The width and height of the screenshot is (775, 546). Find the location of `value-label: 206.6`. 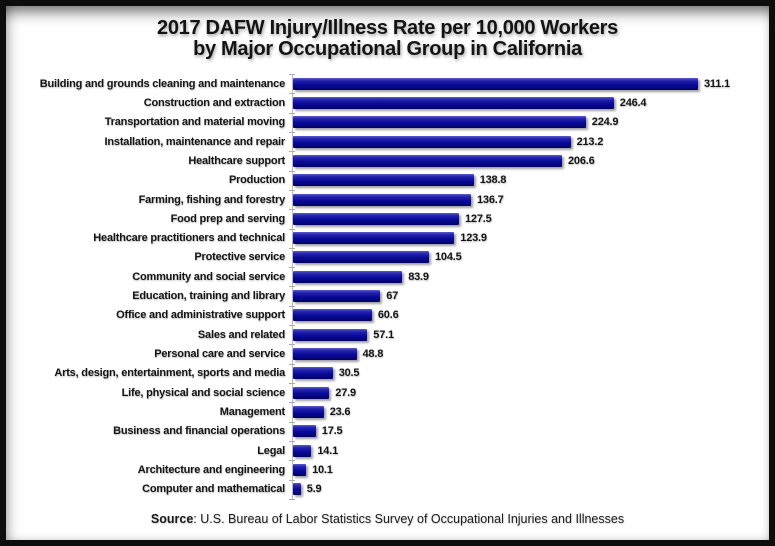

value-label: 206.6 is located at coordinates (581, 160).